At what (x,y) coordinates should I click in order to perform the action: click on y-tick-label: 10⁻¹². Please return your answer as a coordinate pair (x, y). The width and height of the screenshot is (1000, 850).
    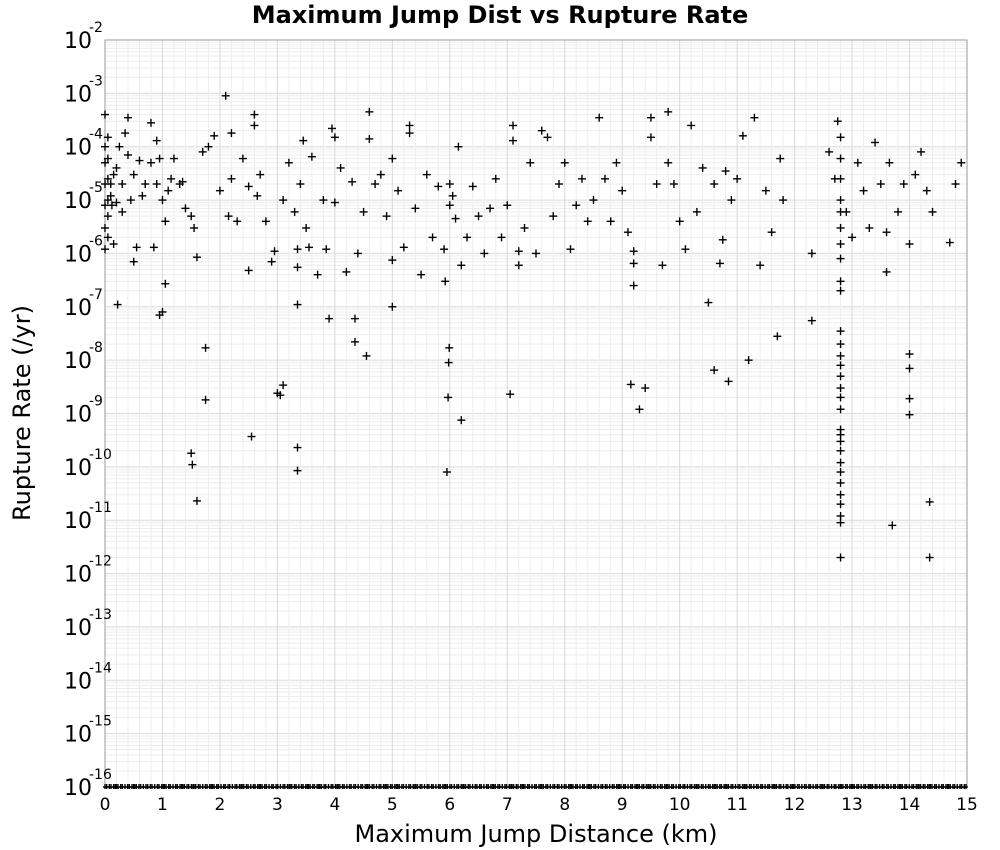
    Looking at the image, I should click on (88, 571).